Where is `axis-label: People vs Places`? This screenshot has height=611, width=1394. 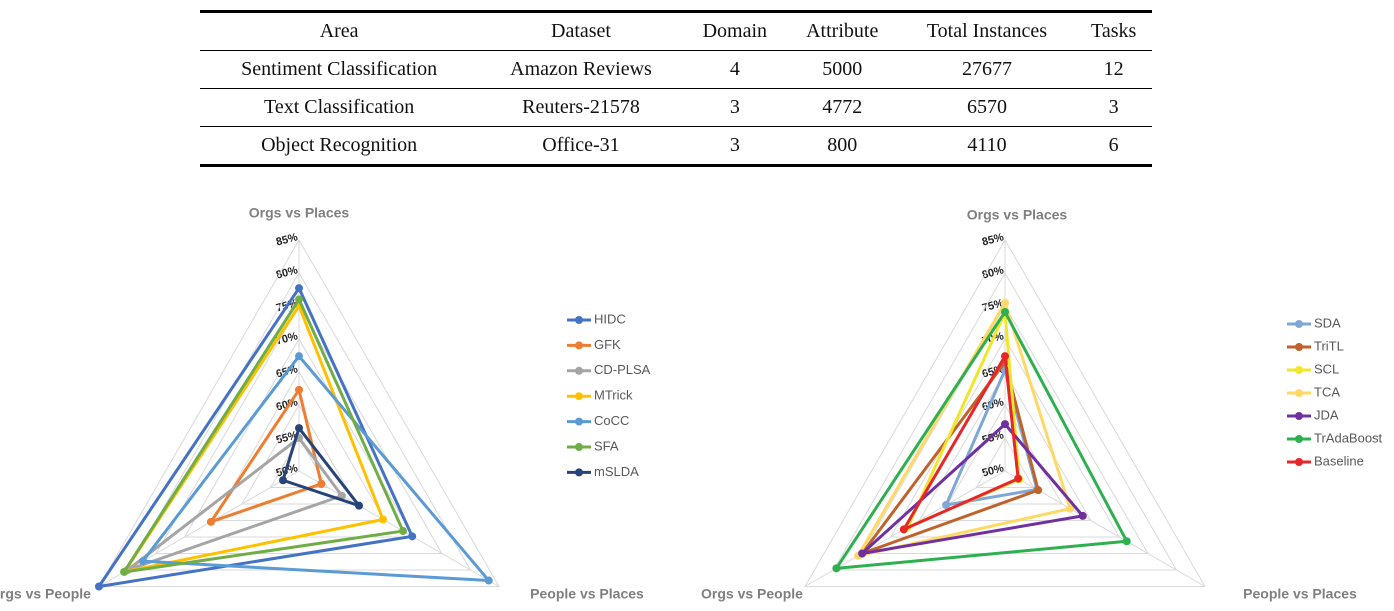
axis-label: People vs Places is located at coordinates (1300, 594).